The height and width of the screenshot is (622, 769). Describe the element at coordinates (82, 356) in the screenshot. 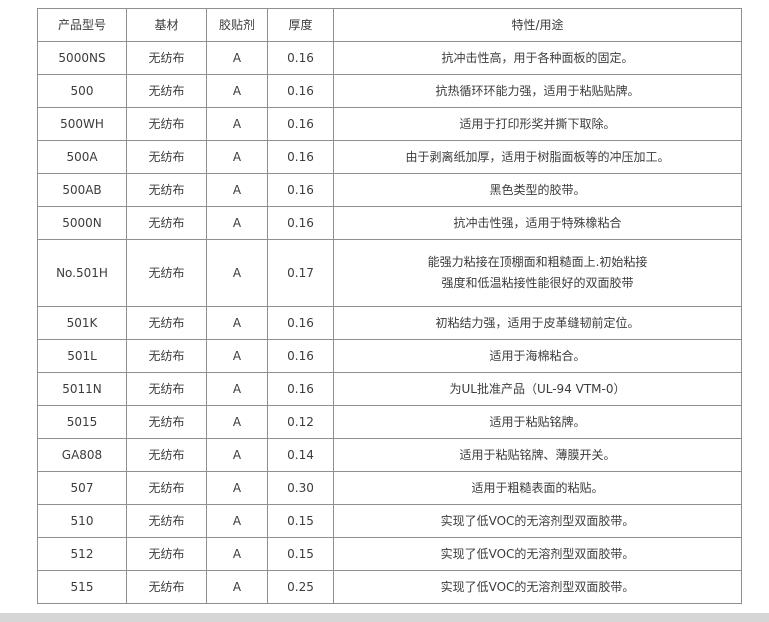

I see `cell-model: 501L` at that location.